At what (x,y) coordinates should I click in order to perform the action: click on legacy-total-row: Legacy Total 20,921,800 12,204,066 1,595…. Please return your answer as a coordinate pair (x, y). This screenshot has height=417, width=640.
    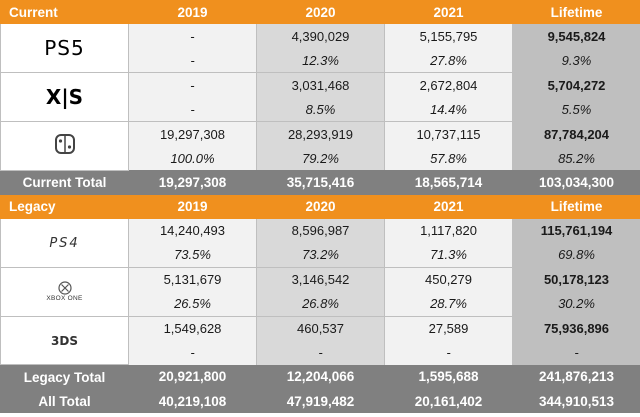
    Looking at the image, I should click on (320, 376).